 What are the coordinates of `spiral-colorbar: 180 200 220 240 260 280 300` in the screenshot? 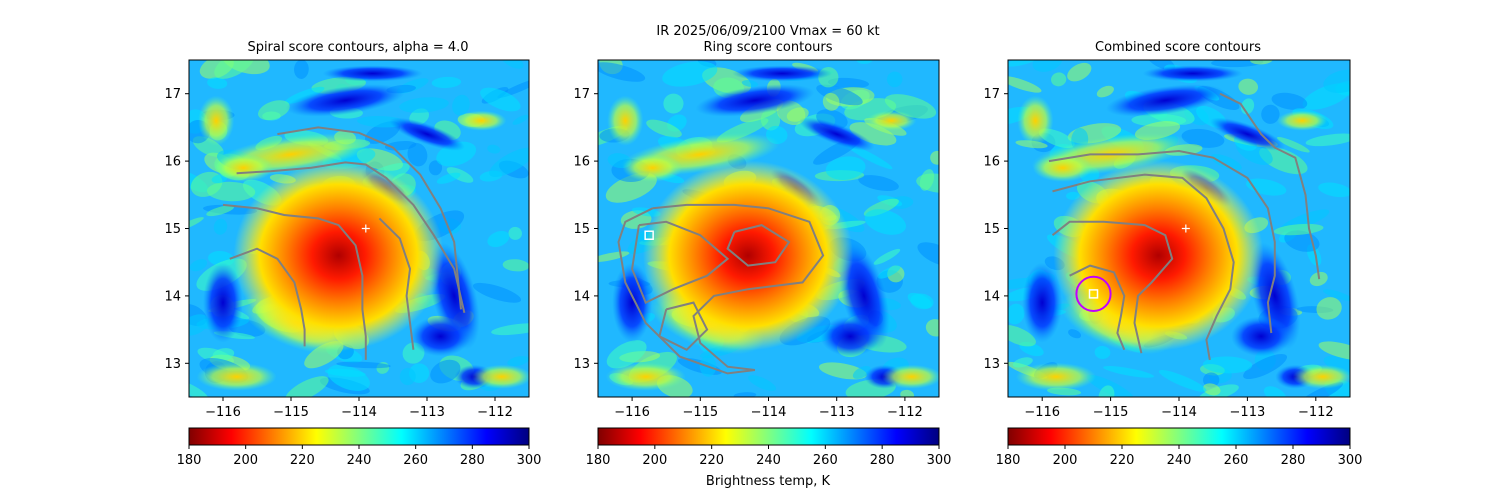 It's located at (359, 447).